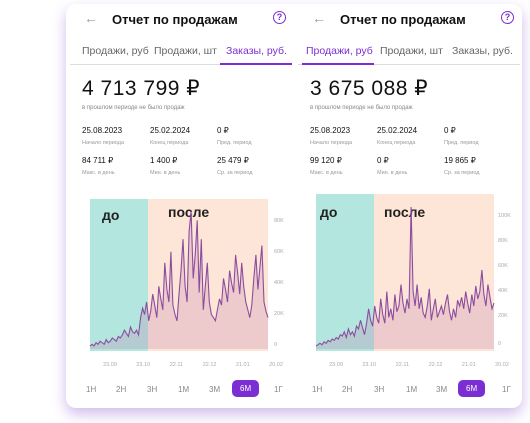 The height and width of the screenshot is (423, 530). I want to click on stat-max-day: 84 711 ₽, so click(98, 160).